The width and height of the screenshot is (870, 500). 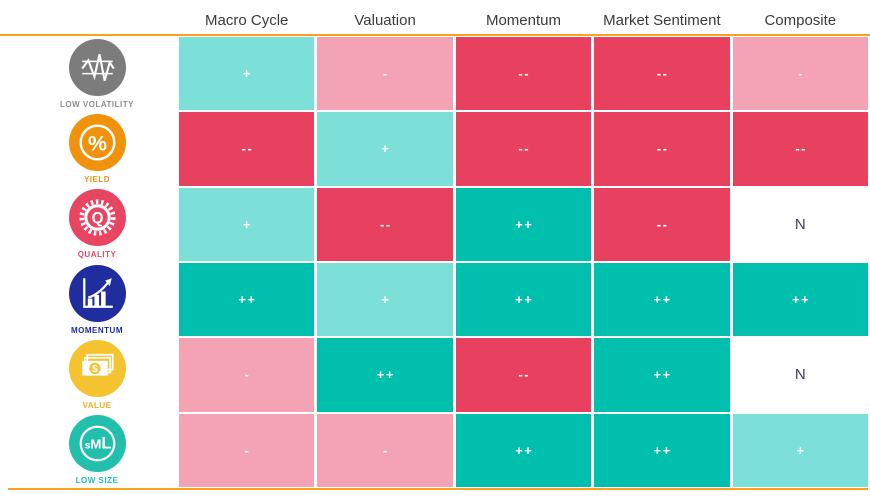 I want to click on column-header-market-sentiment: Market Sentiment, so click(x=662, y=20).